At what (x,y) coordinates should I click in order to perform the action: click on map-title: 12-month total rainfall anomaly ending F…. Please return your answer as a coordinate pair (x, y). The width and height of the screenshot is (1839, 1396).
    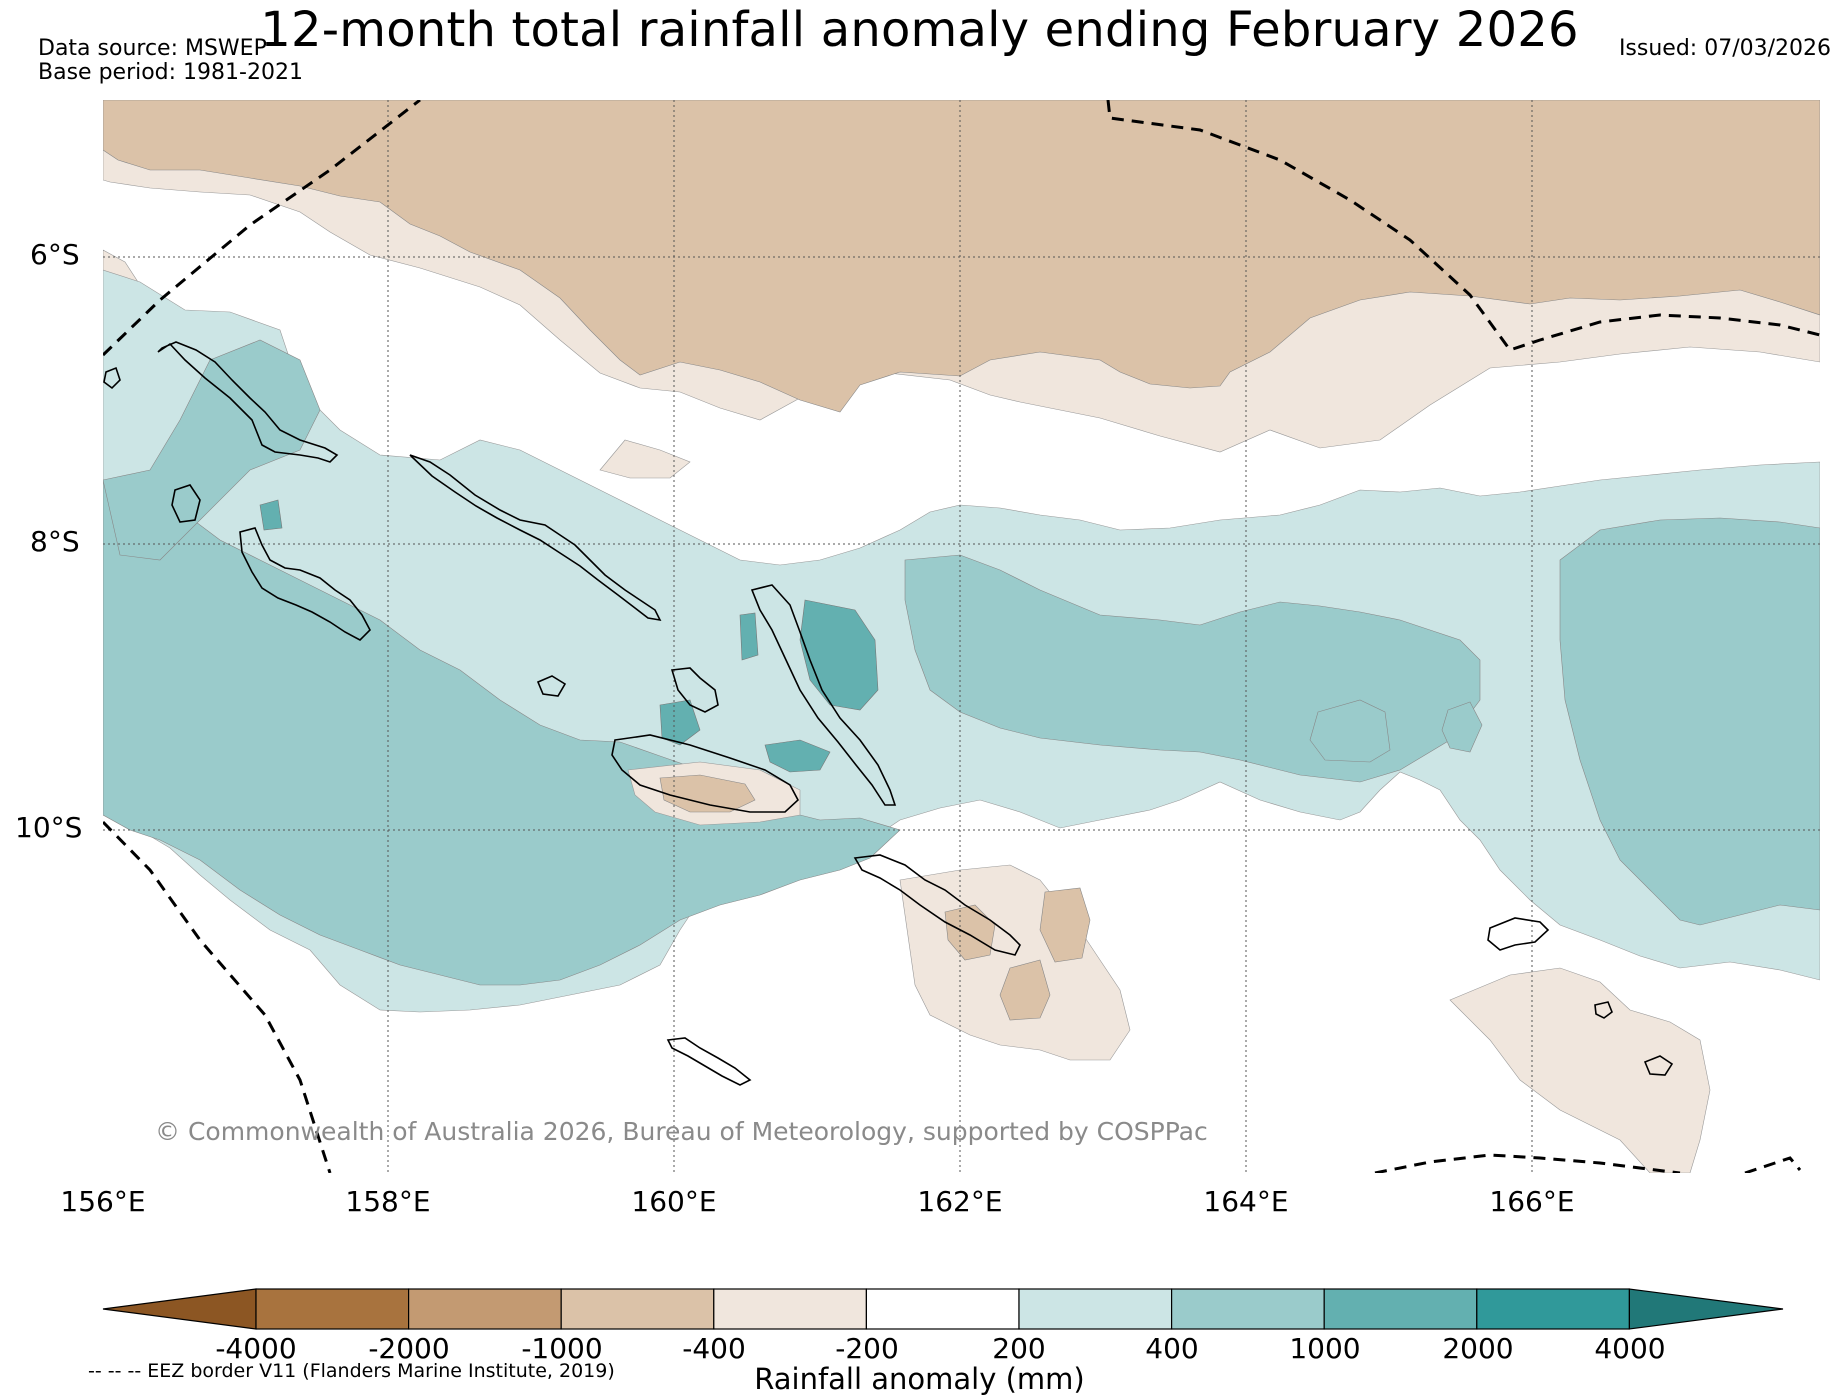
    Looking at the image, I should click on (919, 30).